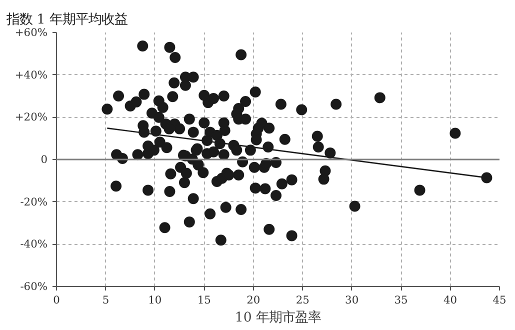 The image size is (515, 330). Describe the element at coordinates (401, 300) in the screenshot. I see `x-tick-label: 35` at that location.